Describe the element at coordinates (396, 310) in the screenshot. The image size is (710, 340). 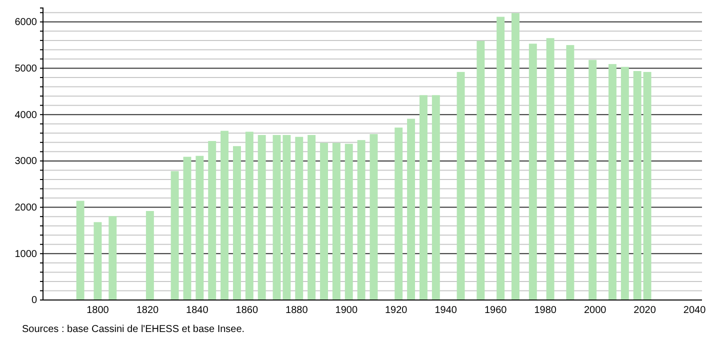
I see `x-tick-label: 1920` at that location.